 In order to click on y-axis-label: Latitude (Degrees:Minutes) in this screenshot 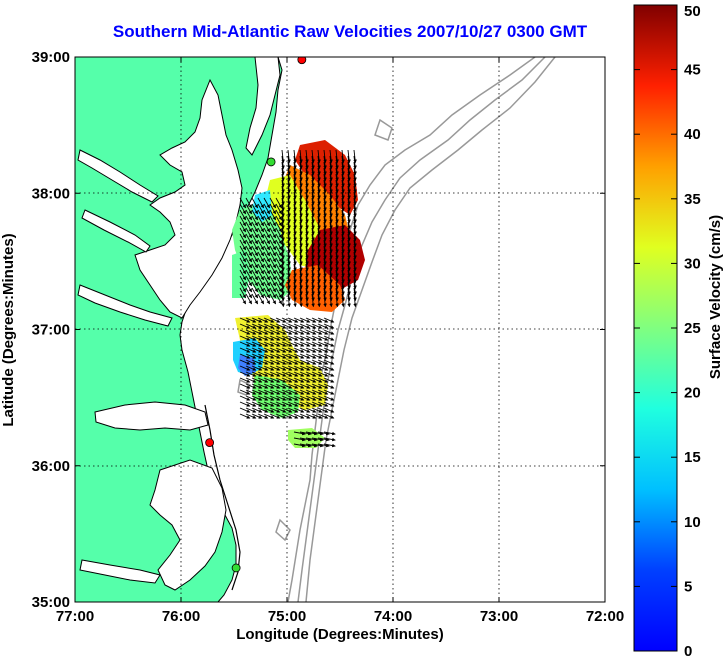, I will do `click(8, 329)`.